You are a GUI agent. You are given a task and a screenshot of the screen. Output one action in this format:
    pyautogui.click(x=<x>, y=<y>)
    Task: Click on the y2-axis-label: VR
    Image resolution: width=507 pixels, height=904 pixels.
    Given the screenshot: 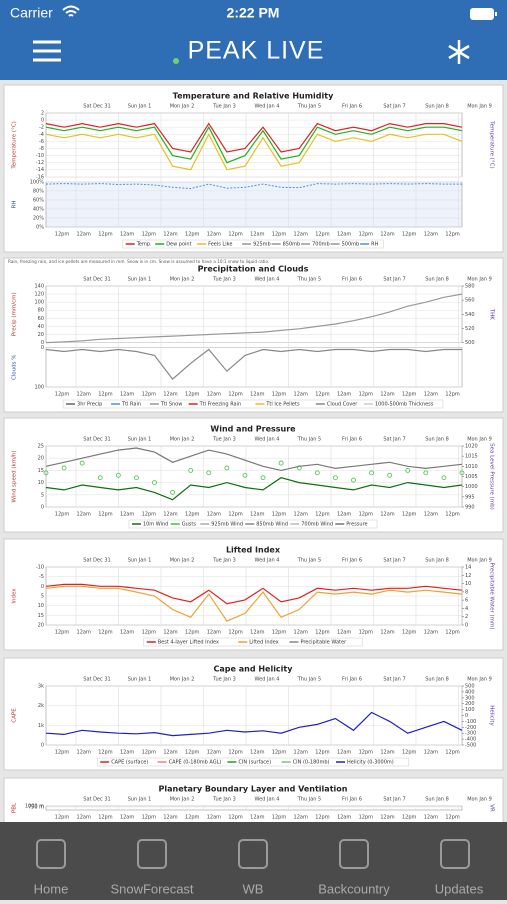 What is the action you would take?
    pyautogui.click(x=492, y=808)
    